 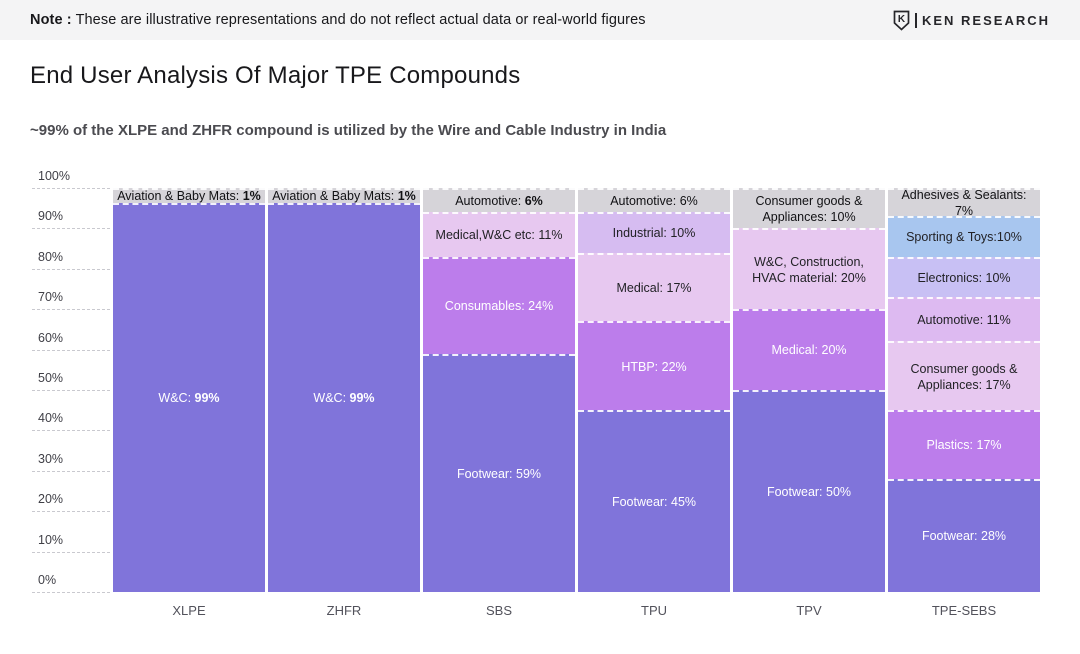 I want to click on x-tick-label-xlpe: XLPE, so click(x=189, y=610).